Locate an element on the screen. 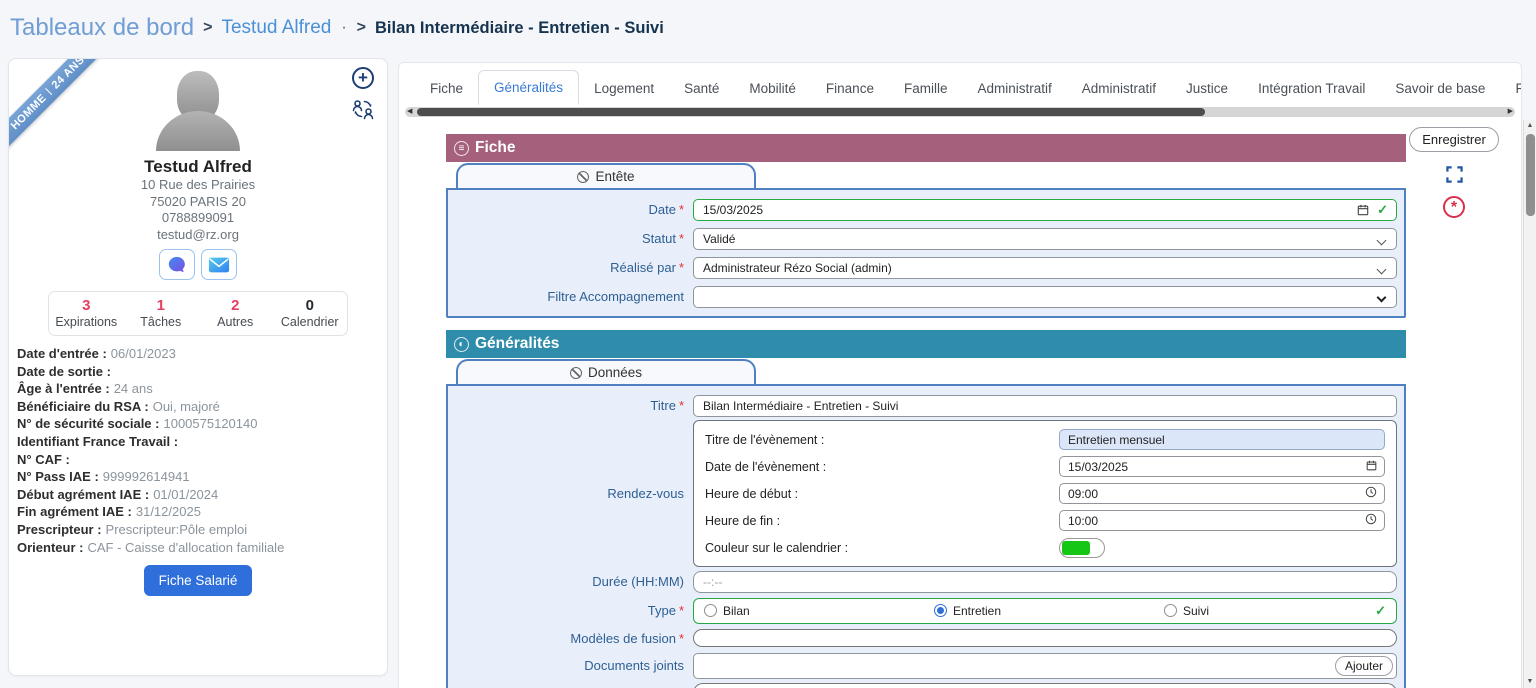 Image resolution: width=1536 pixels, height=688 pixels. ribbon-gender: HOMME is located at coordinates (28, 112).